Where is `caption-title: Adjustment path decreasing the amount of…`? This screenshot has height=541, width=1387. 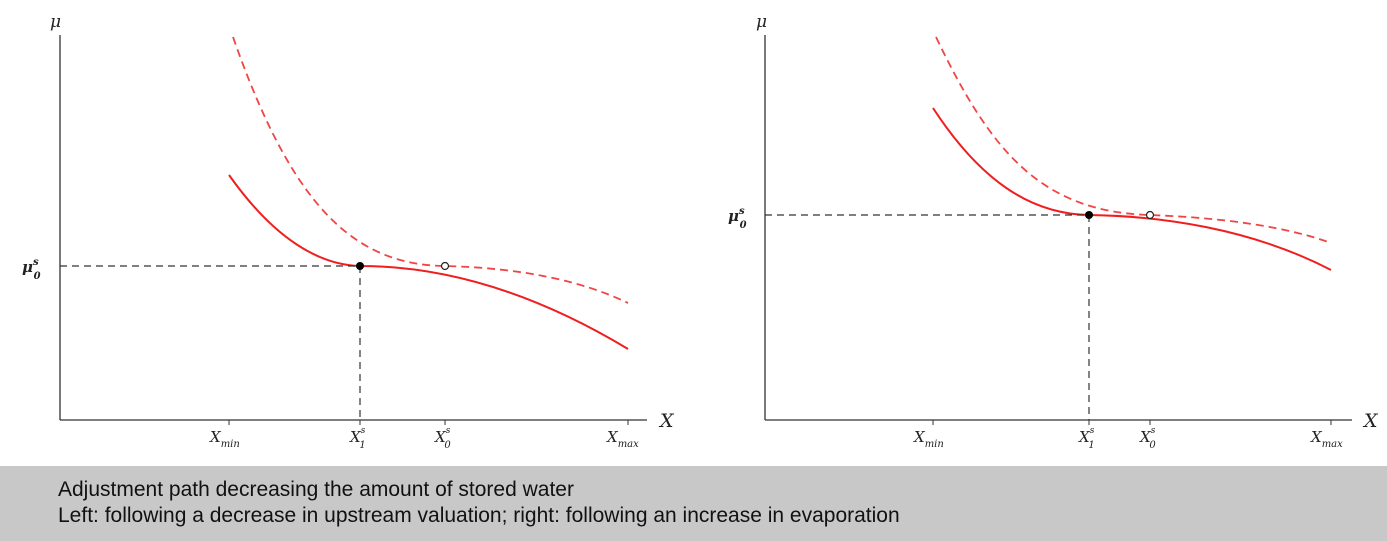 caption-title: Adjustment path decreasing the amount of… is located at coordinates (316, 489).